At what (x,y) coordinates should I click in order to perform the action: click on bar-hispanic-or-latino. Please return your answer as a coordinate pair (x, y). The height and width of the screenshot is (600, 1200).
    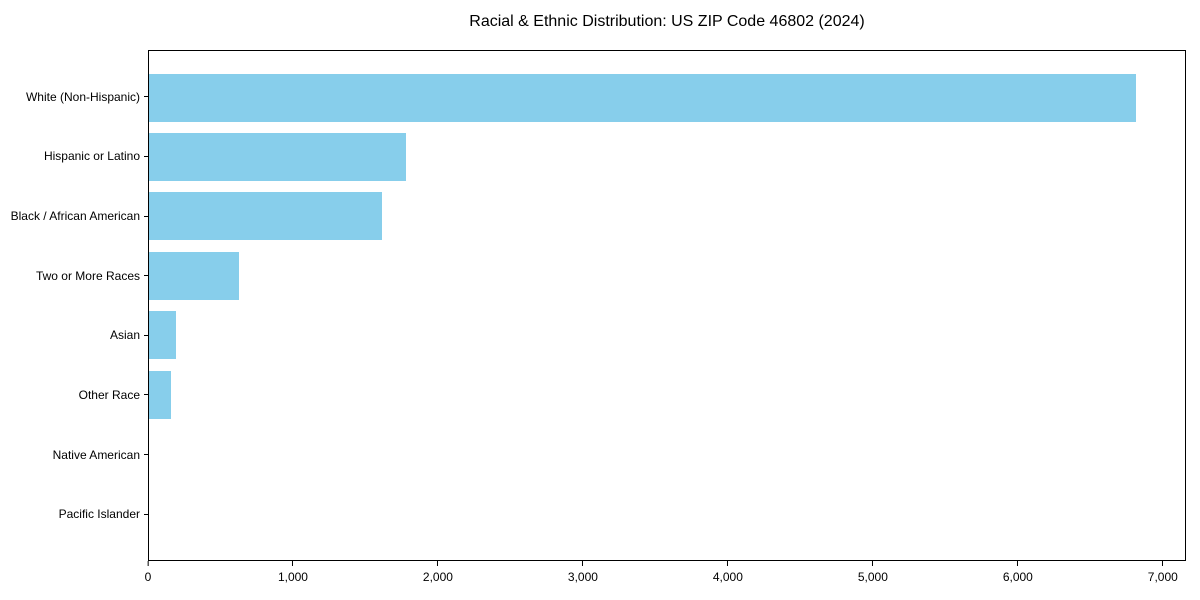
    Looking at the image, I should click on (277, 157).